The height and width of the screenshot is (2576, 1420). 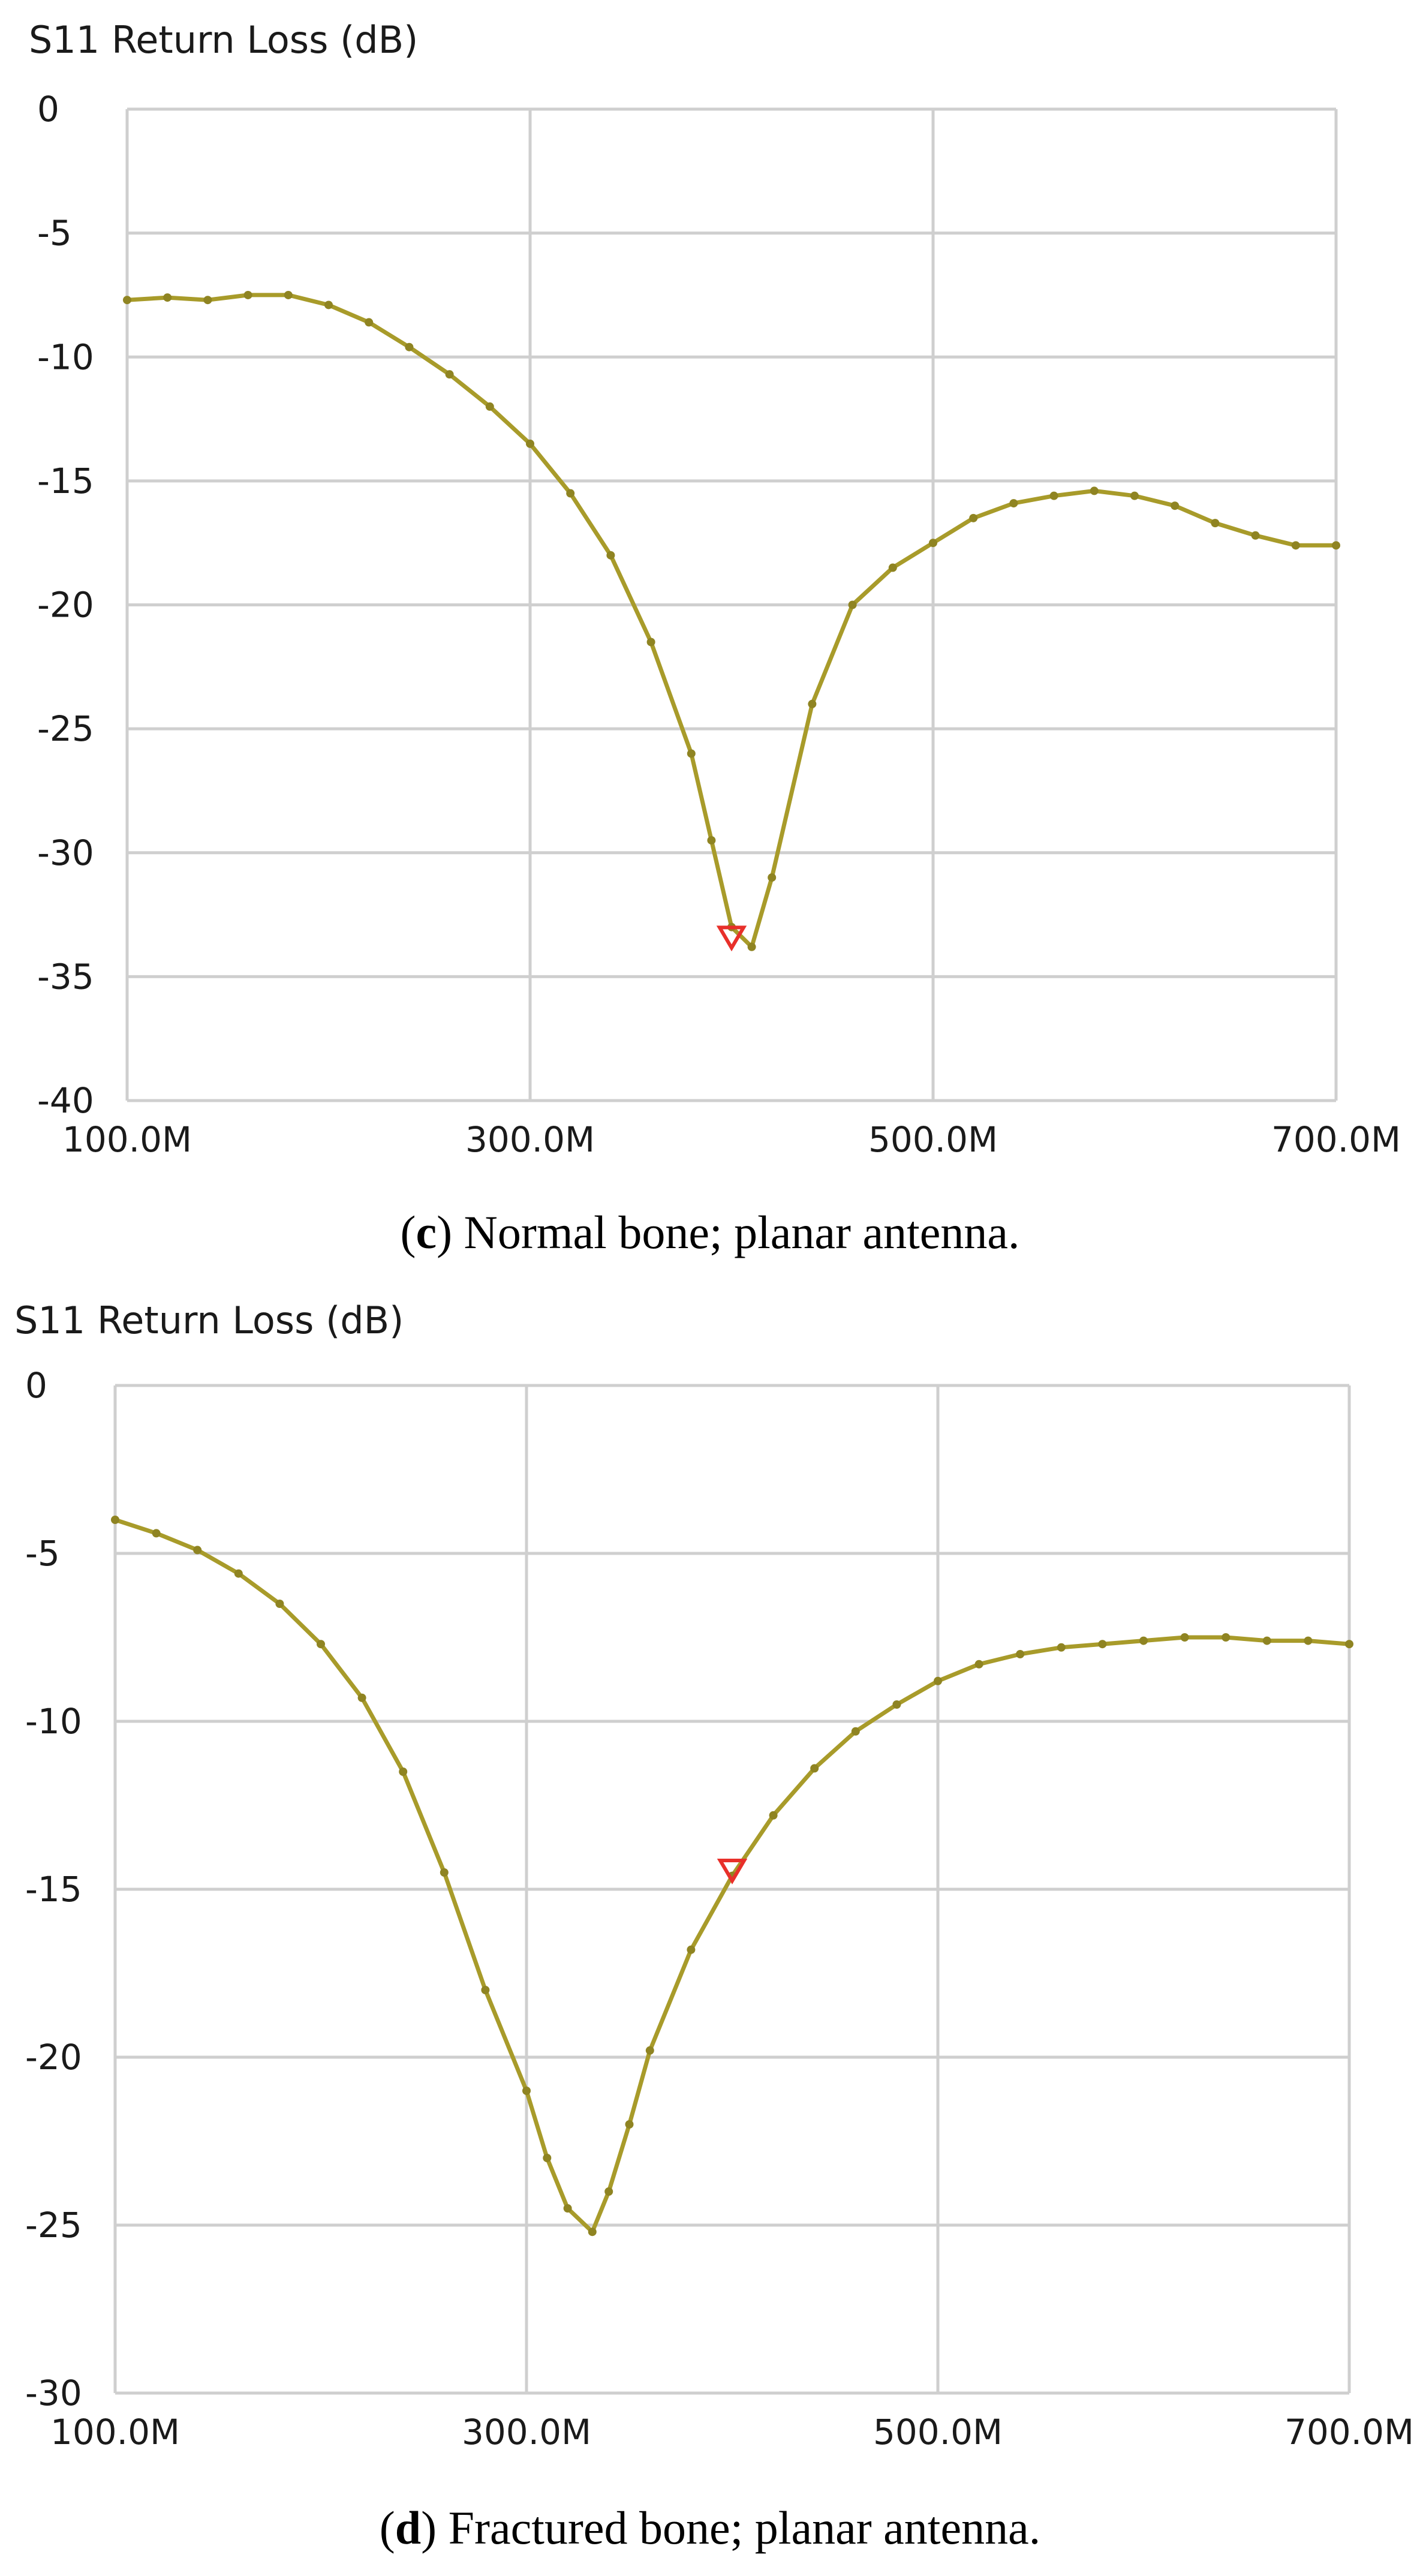 What do you see at coordinates (526, 2432) in the screenshot?
I see `x-tick-label: 300.0M` at bounding box center [526, 2432].